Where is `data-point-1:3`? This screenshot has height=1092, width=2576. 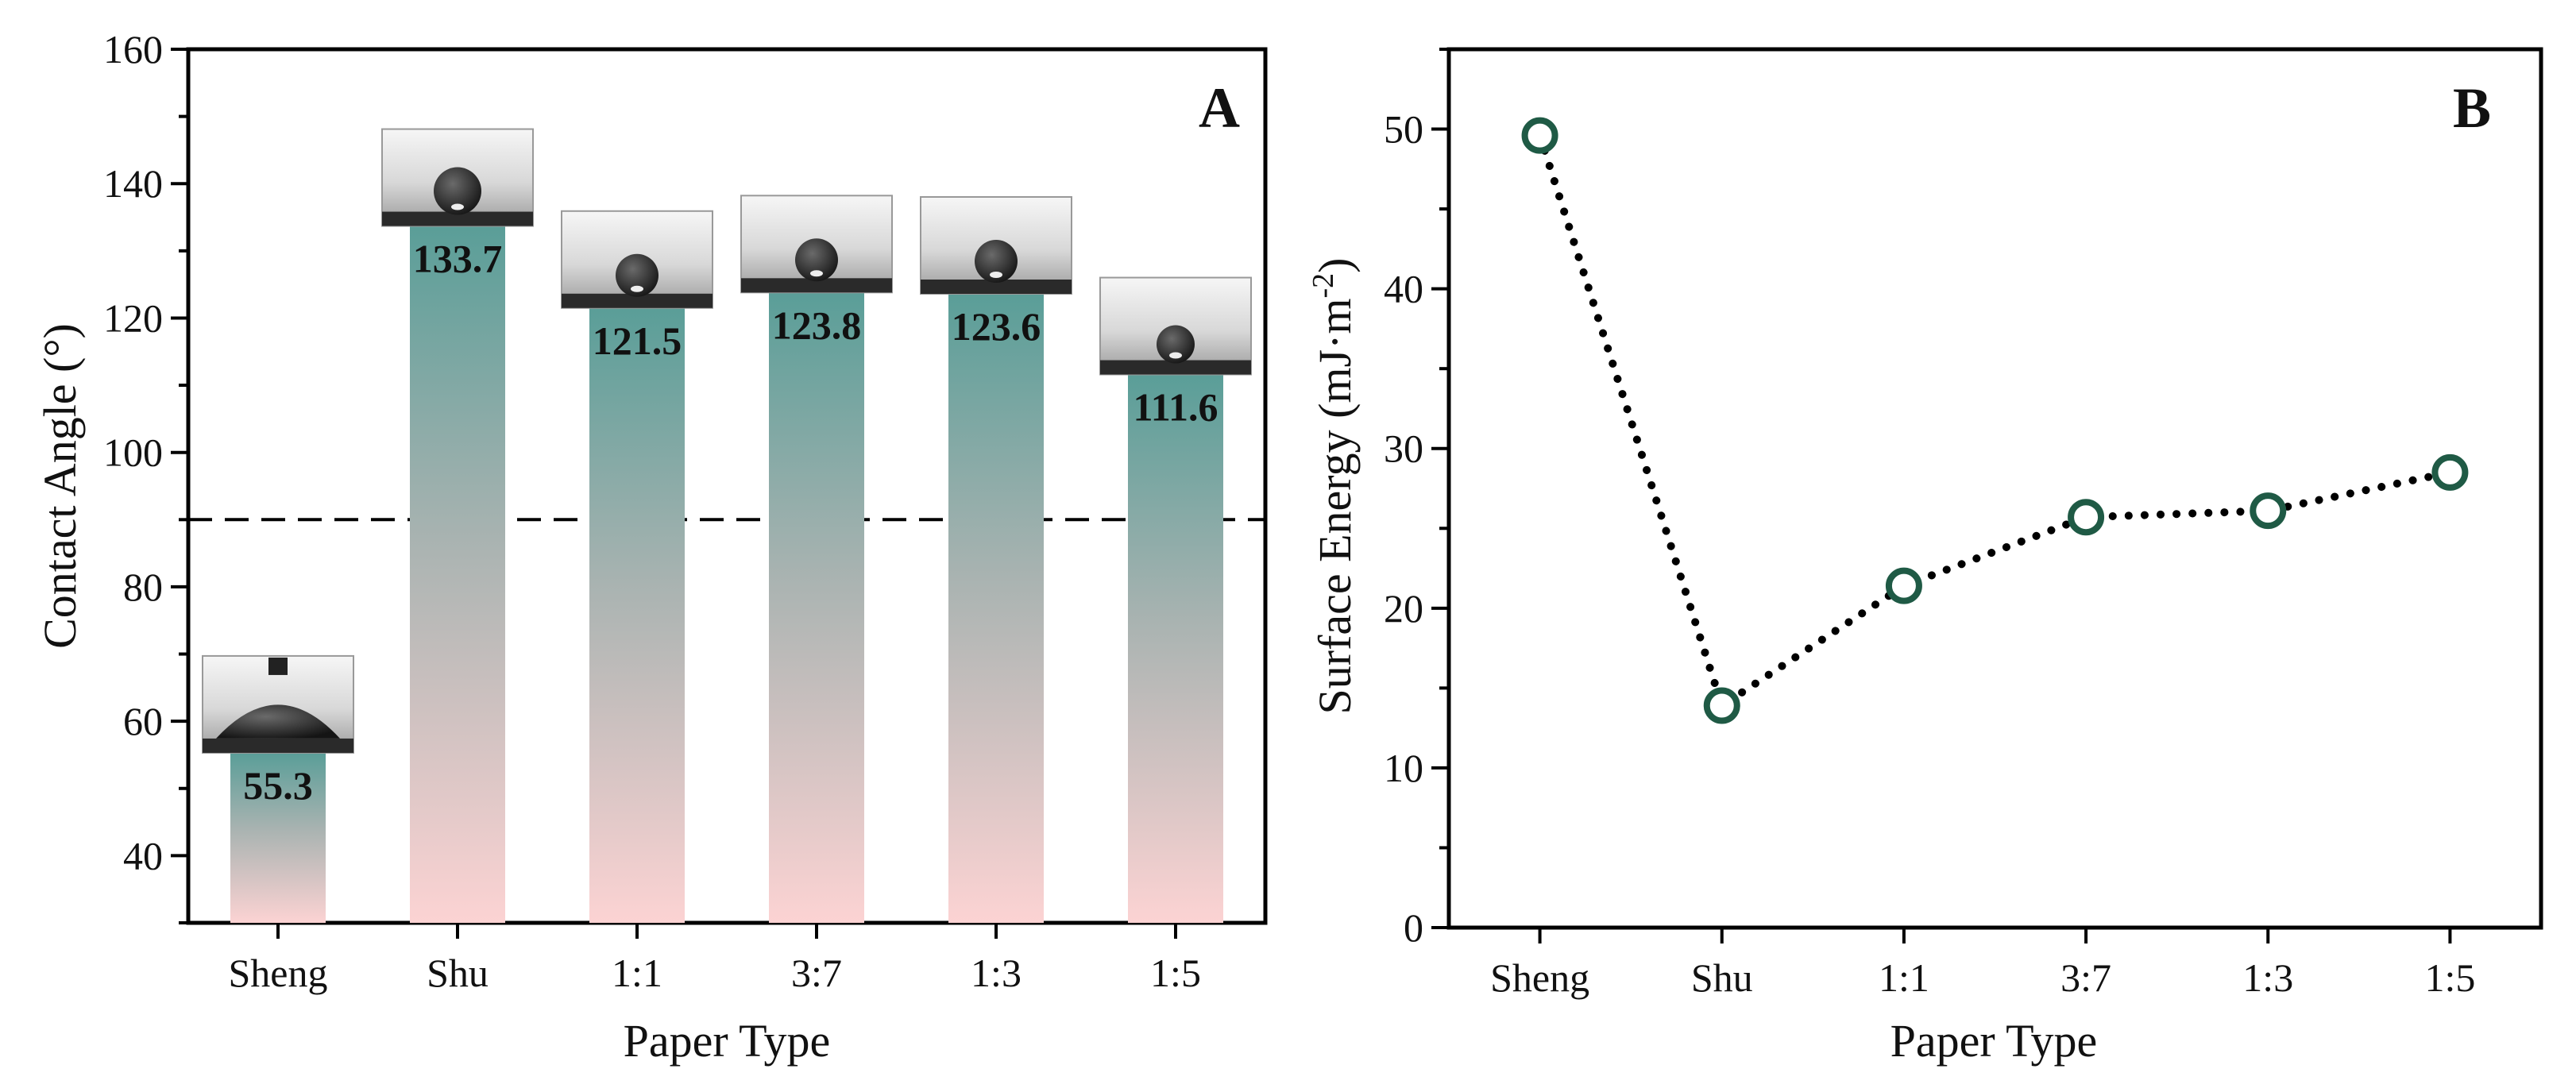 data-point-1:3 is located at coordinates (2268, 511).